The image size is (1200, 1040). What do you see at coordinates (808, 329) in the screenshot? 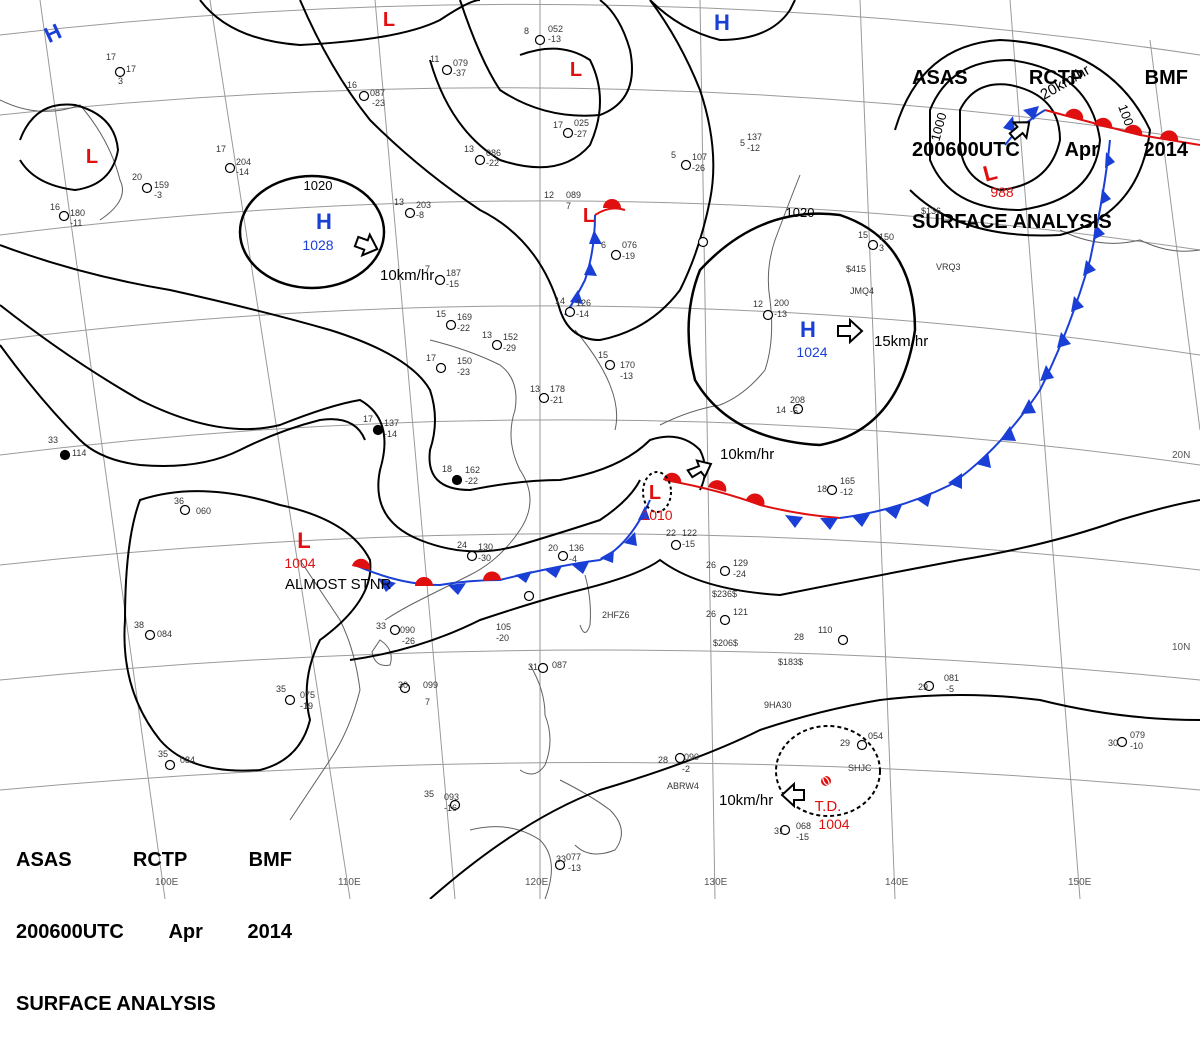
I see `high-center-label: H` at bounding box center [808, 329].